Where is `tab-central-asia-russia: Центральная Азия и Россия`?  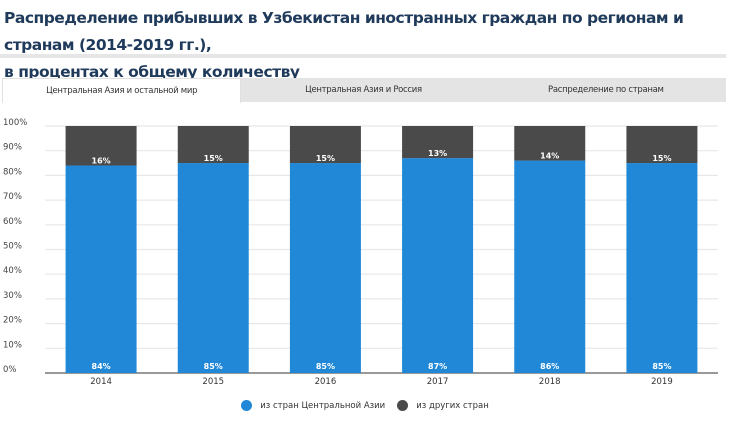 tab-central-asia-russia: Центральная Азия и Россия is located at coordinates (363, 90).